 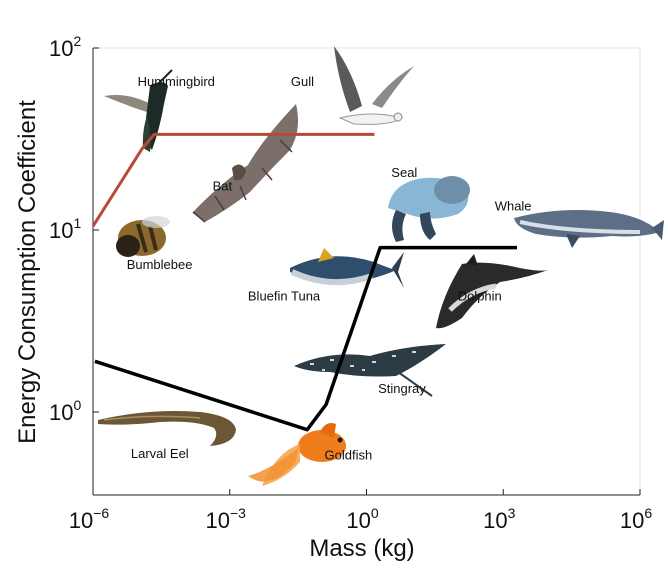 I want to click on y-tick-label: 10¹, so click(x=65, y=229).